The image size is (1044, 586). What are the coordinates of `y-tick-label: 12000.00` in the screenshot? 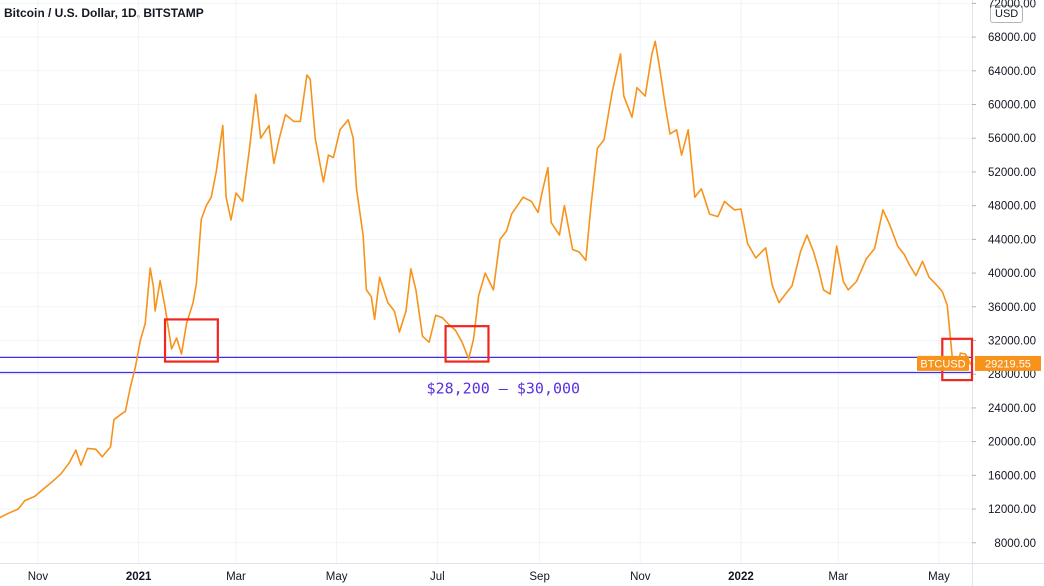 It's located at (1012, 510).